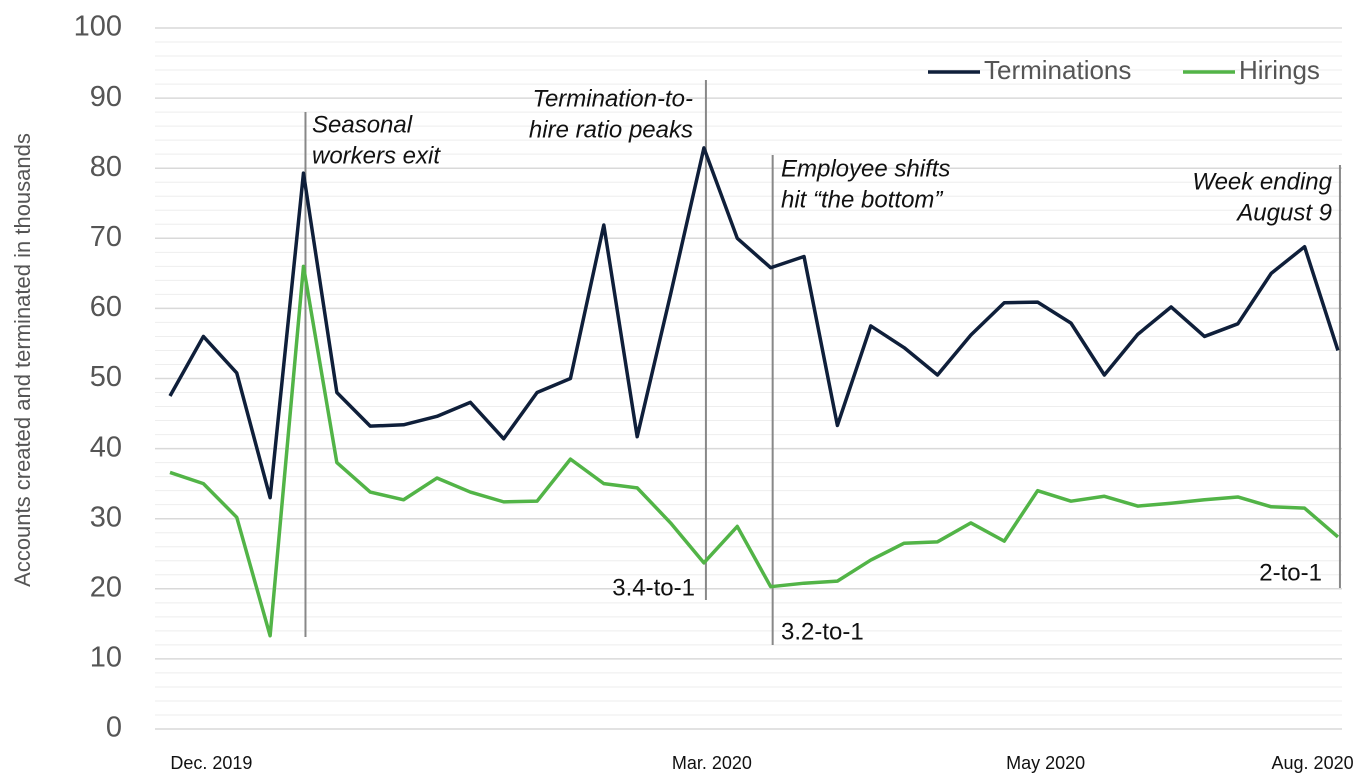 Image resolution: width=1368 pixels, height=777 pixels. I want to click on y-tick-label: 60, so click(106, 307).